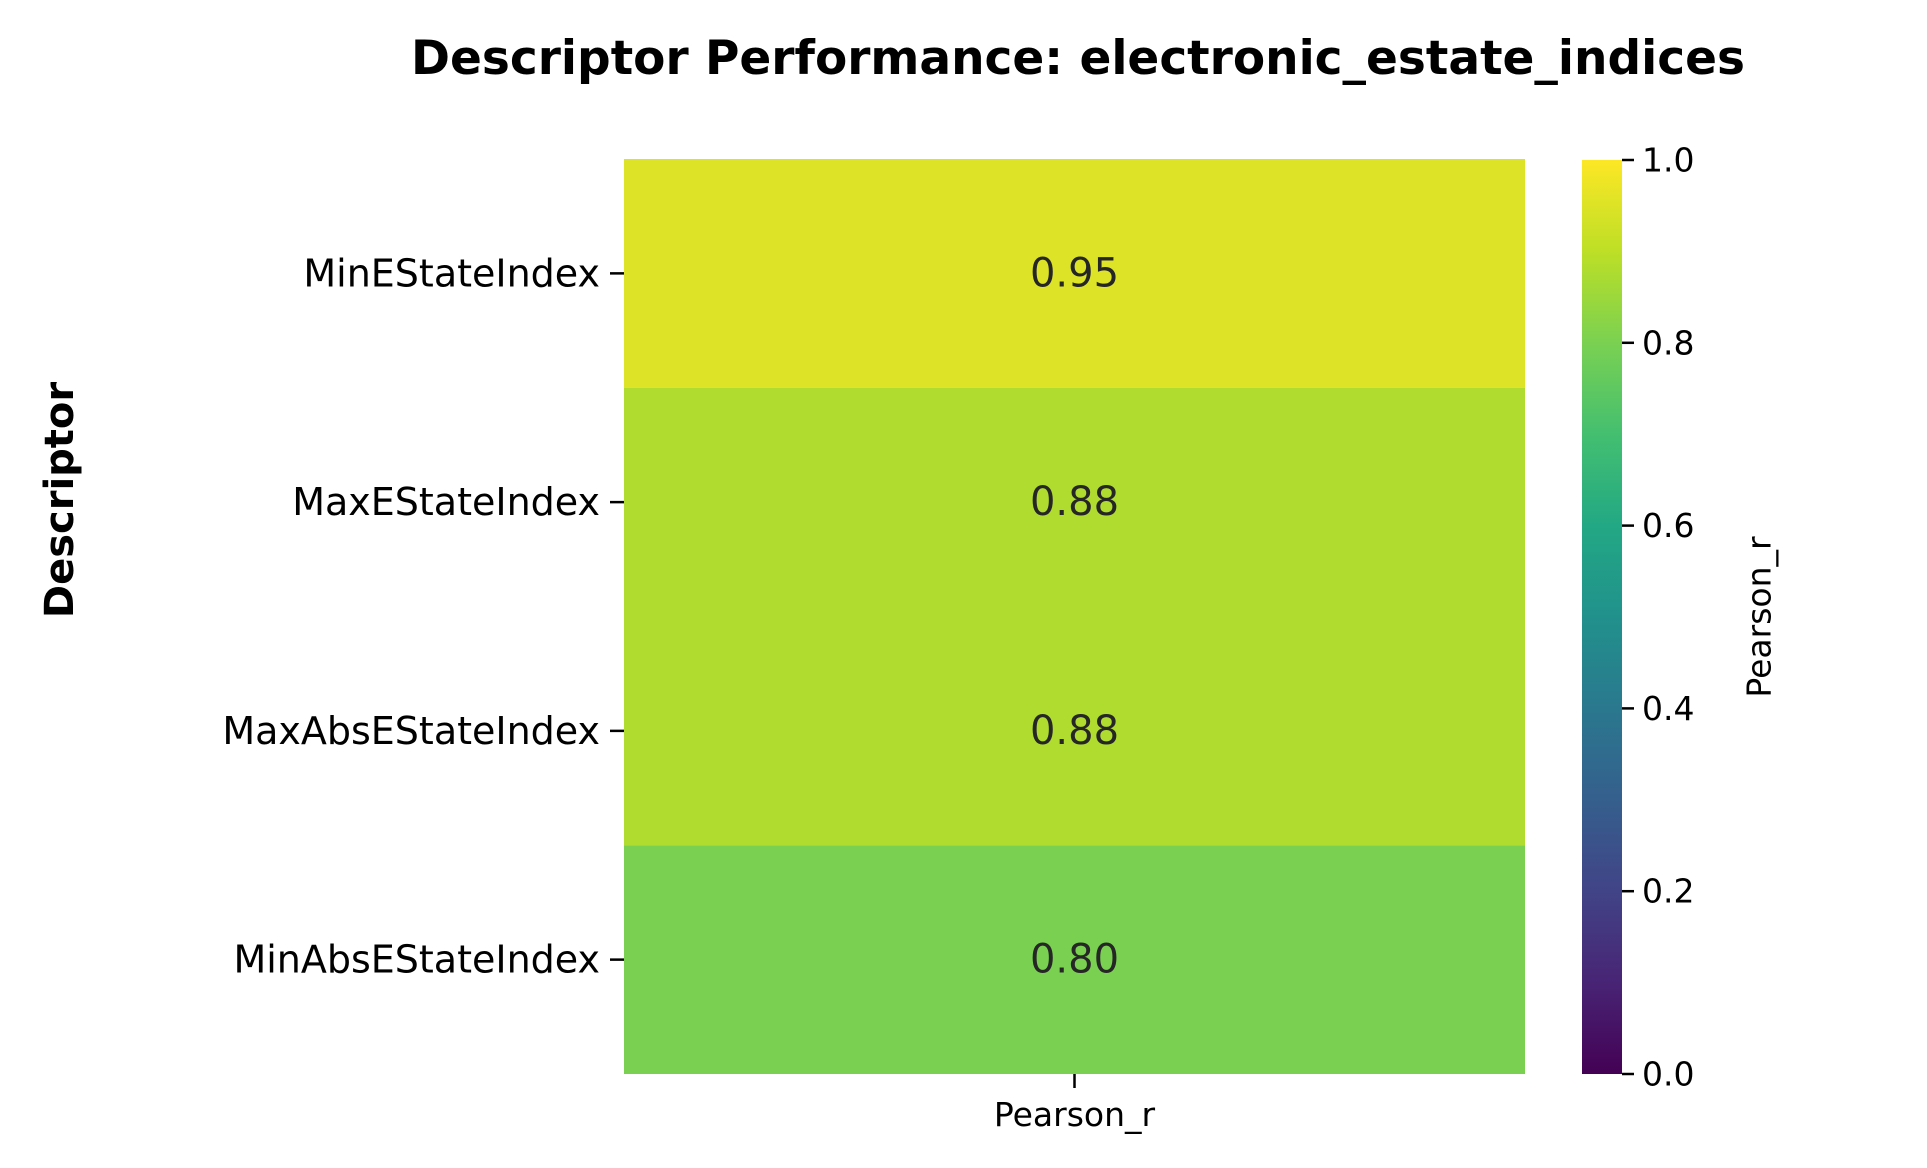 This screenshot has height=1168, width=1927. Describe the element at coordinates (451, 273) in the screenshot. I see `y-tick-label: MinEStateIndex` at that location.